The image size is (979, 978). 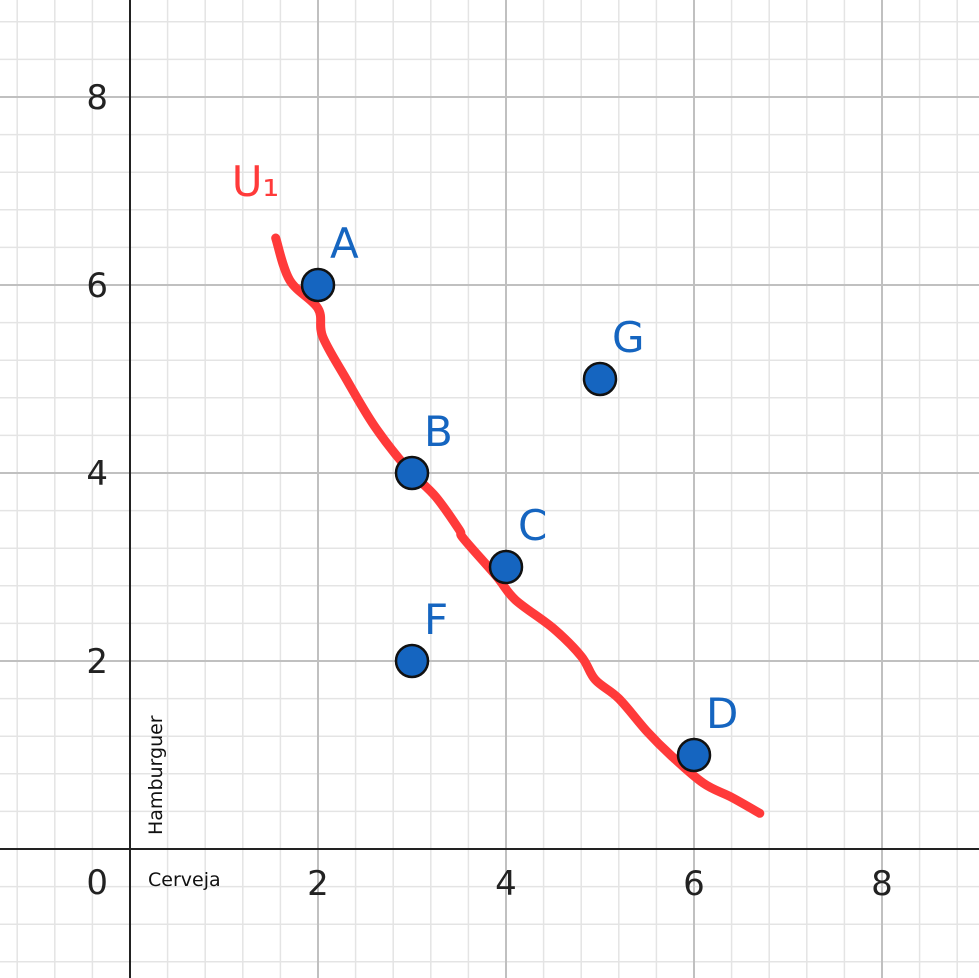 What do you see at coordinates (412, 473) in the screenshot?
I see `point-b` at bounding box center [412, 473].